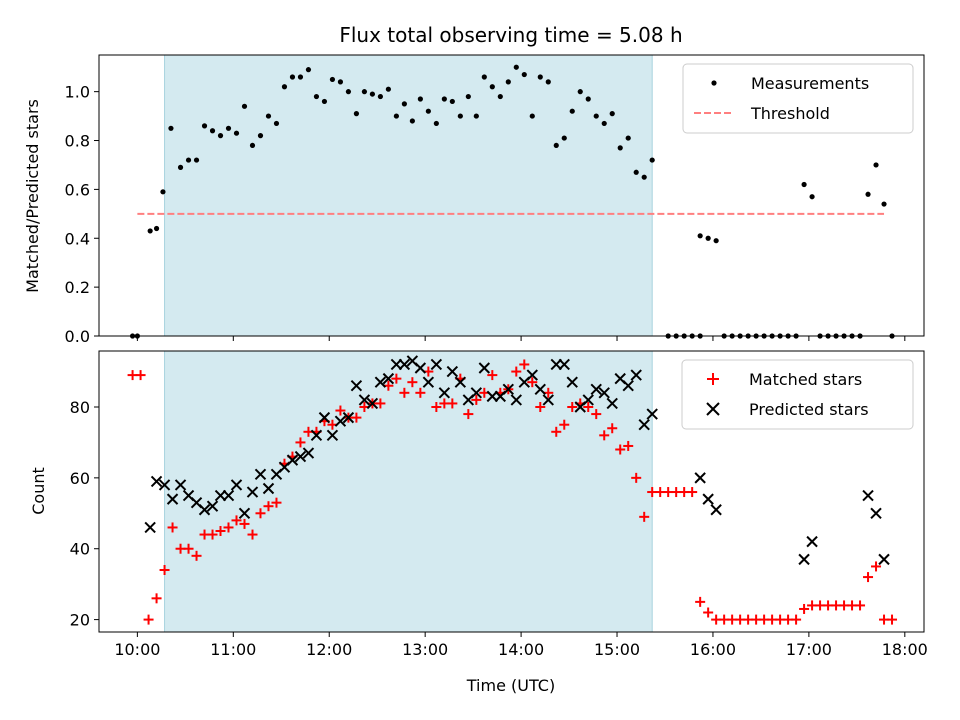 This screenshot has width=960, height=720. What do you see at coordinates (617, 649) in the screenshot?
I see `bottom-xtick-label: 15:00` at bounding box center [617, 649].